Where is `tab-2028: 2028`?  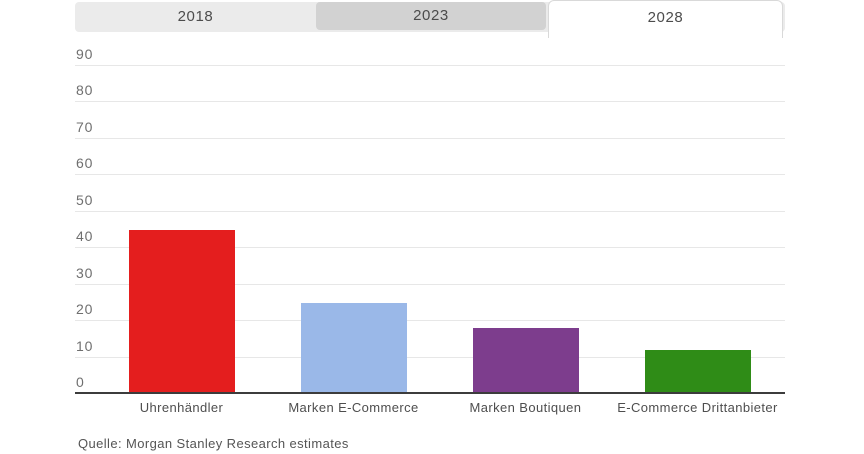
tab-2028: 2028 is located at coordinates (665, 19).